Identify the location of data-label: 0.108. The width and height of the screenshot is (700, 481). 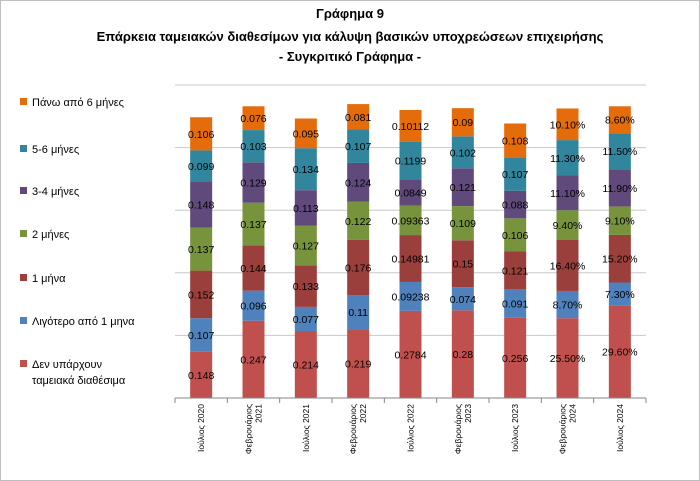
(515, 141).